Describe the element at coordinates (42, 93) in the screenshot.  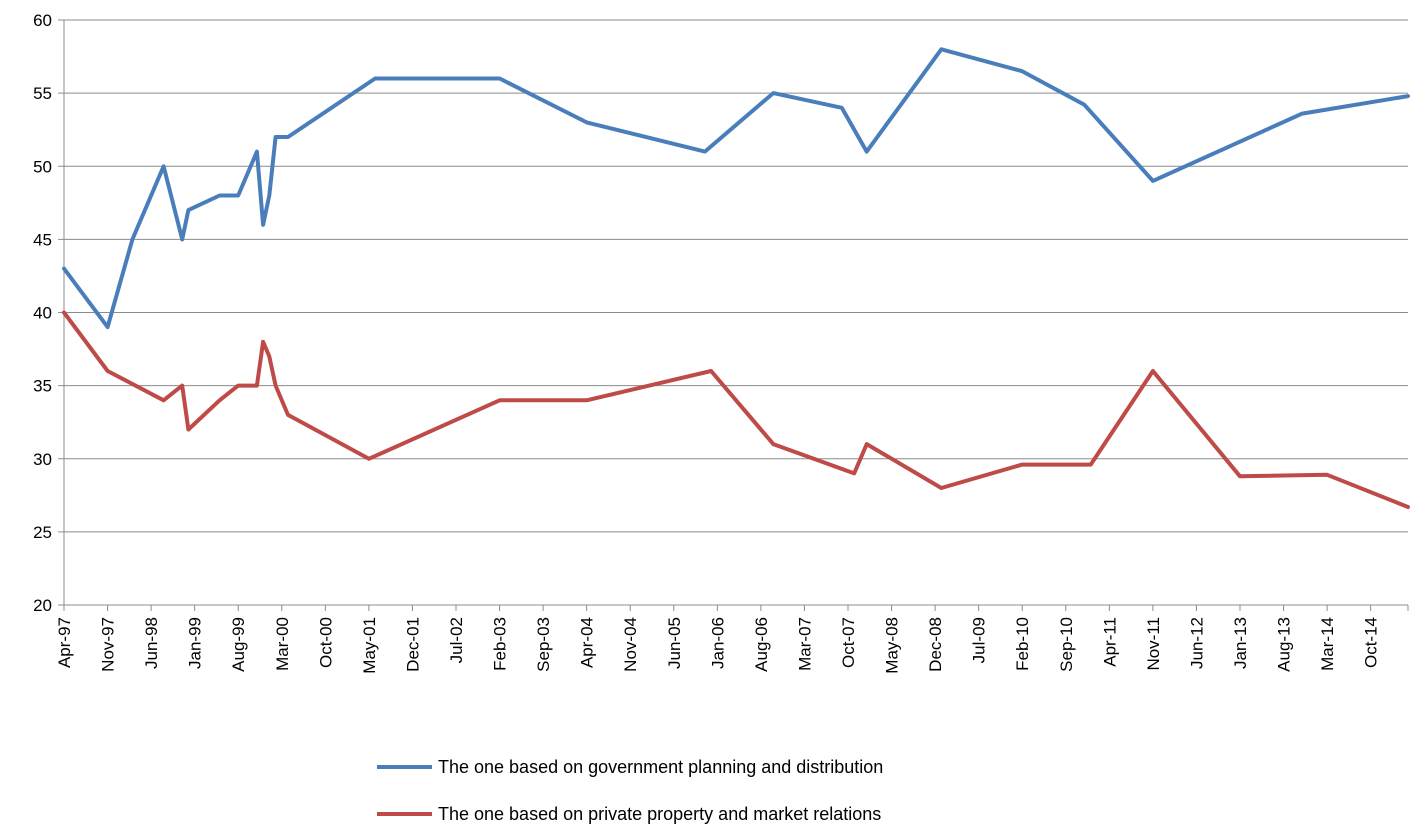
I see `y-tick-label: 55` at that location.